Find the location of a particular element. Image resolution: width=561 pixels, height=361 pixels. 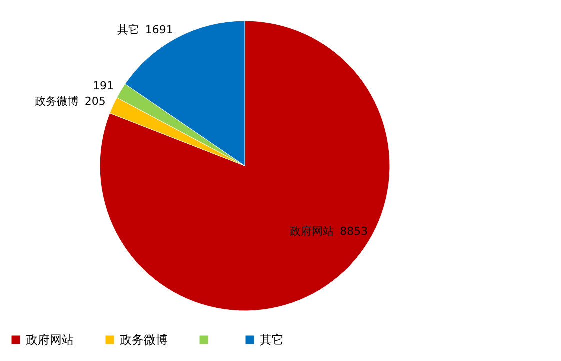

slice-label: 其它 is located at coordinates (128, 30).